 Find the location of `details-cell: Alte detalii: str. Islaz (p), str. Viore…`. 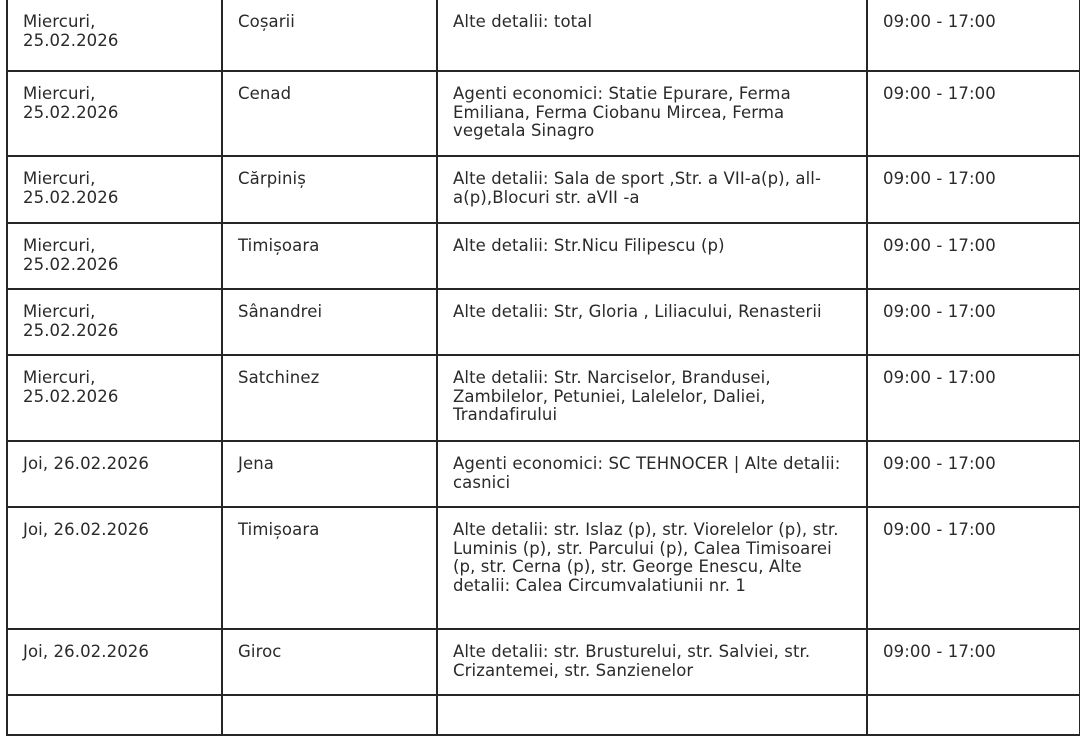

details-cell: Alte detalii: str. Islaz (p), str. Viore… is located at coordinates (652, 568).